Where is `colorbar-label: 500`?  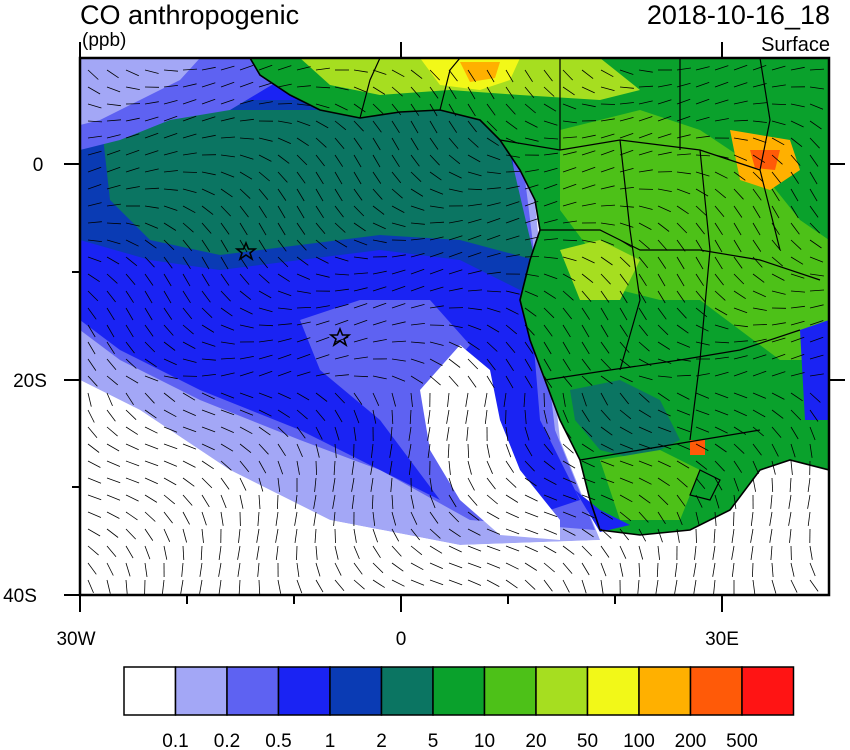
colorbar-label: 500 is located at coordinates (742, 740).